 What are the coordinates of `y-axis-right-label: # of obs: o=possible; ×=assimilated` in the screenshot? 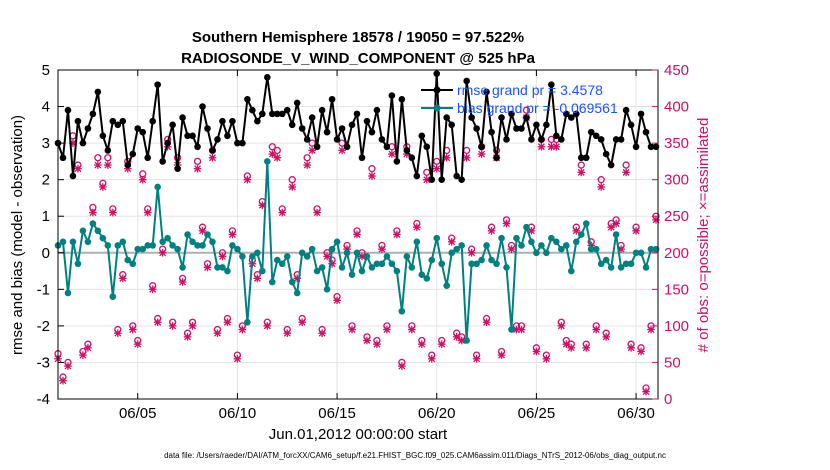 It's located at (703, 235).